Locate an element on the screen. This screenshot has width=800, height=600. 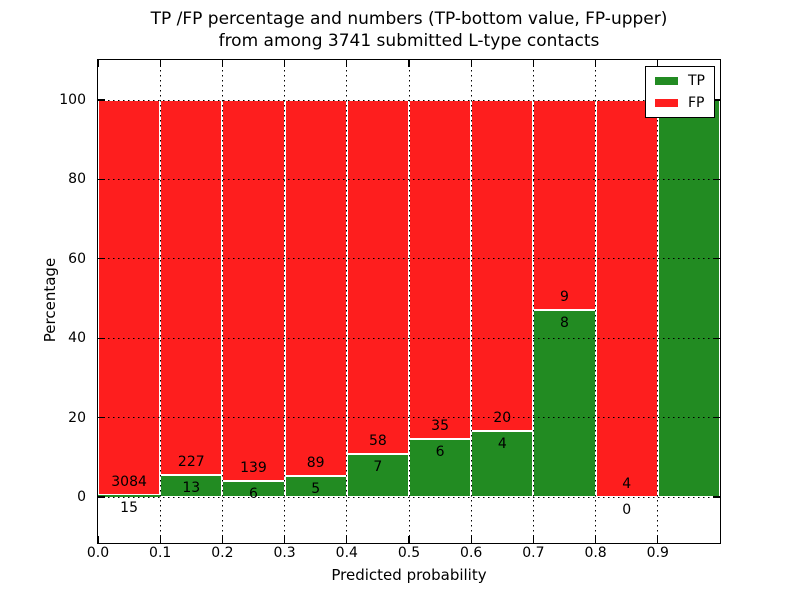
bar-tp-count-label: 15 is located at coordinates (129, 508).